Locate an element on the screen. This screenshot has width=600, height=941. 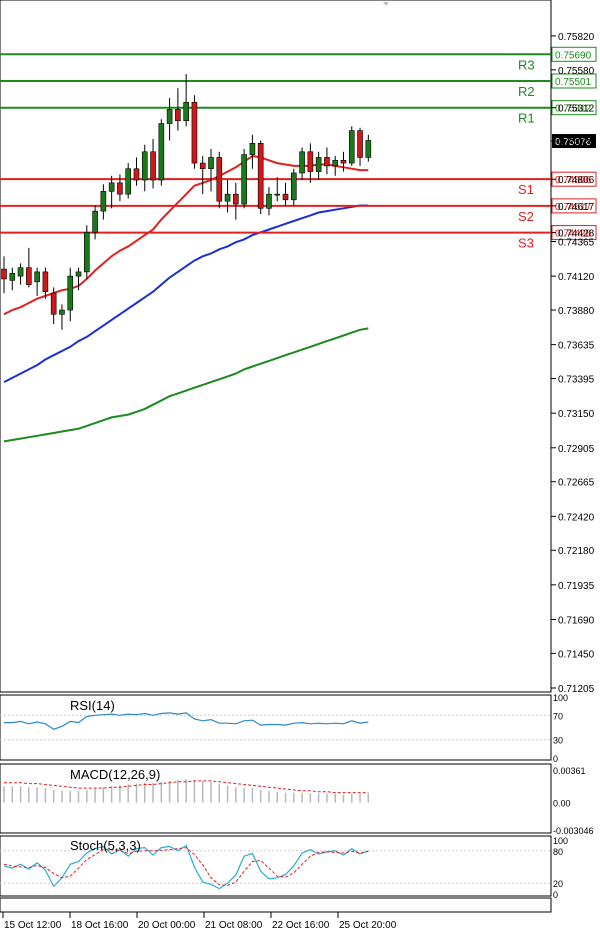
time-label: 22 Oct 16:00 is located at coordinates (301, 925).